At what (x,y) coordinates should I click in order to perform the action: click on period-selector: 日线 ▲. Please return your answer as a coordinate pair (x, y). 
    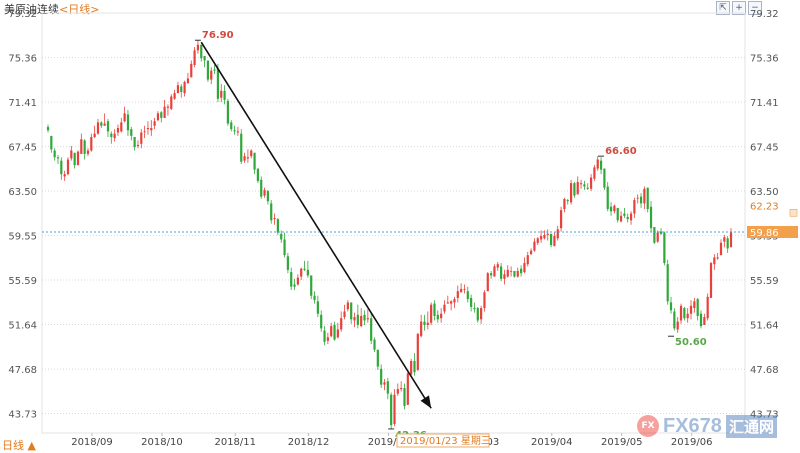
    Looking at the image, I should click on (19, 445).